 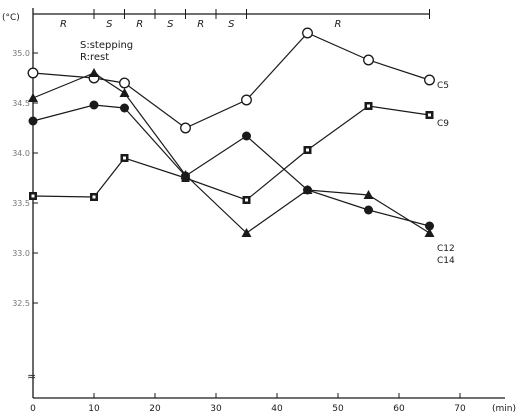 What do you see at coordinates (277, 409) in the screenshot?
I see `x-tick-label: 40` at bounding box center [277, 409].